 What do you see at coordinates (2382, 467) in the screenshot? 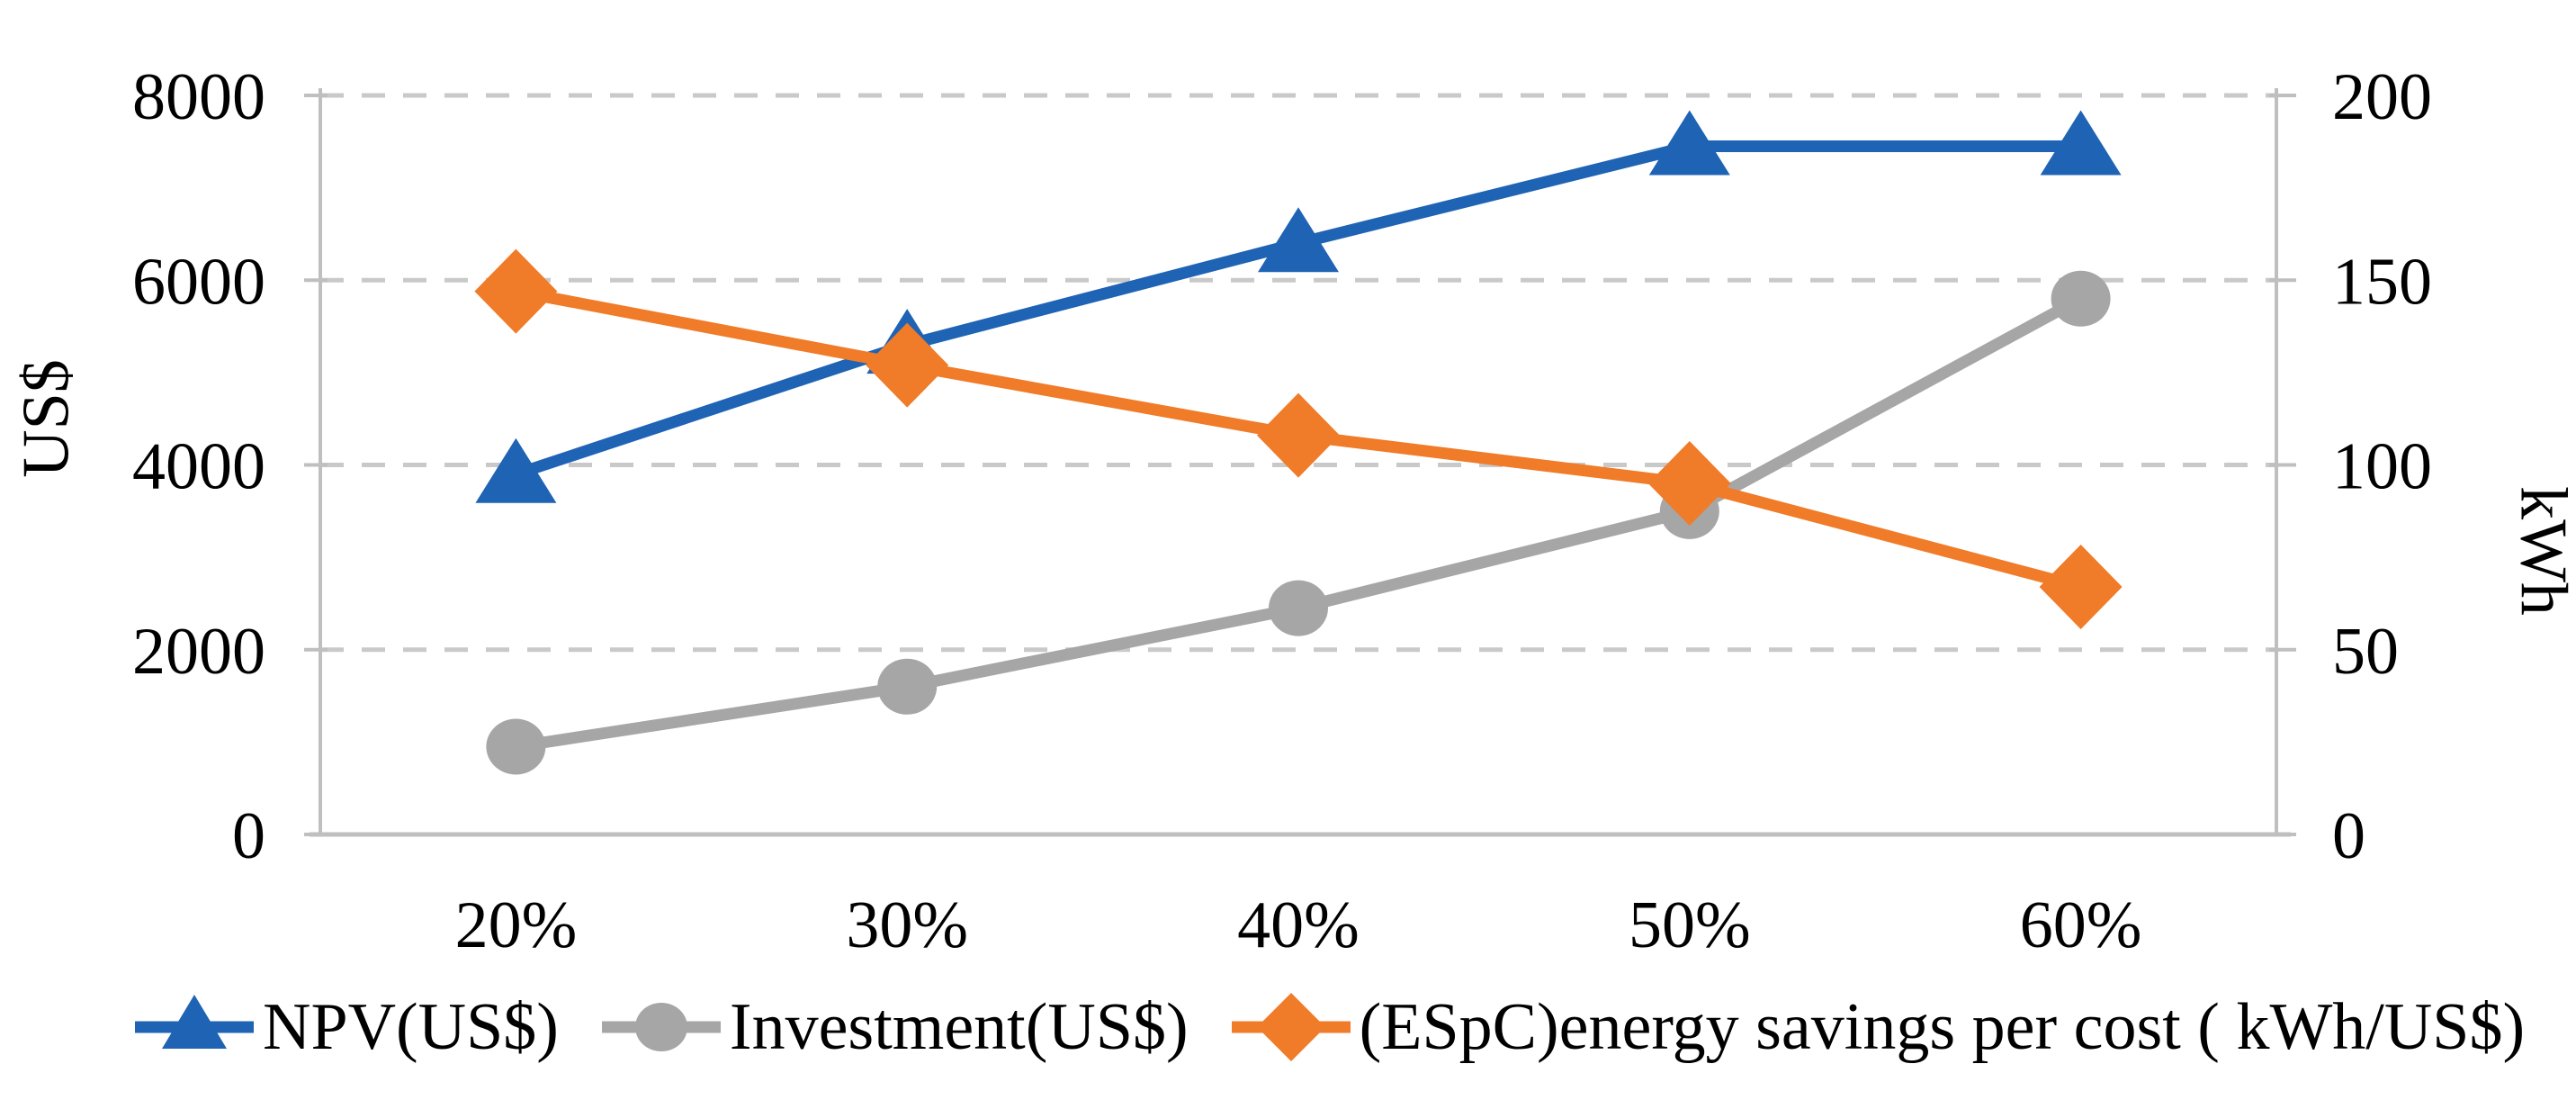
I see `right-axis-tick-label: 100` at bounding box center [2382, 467].